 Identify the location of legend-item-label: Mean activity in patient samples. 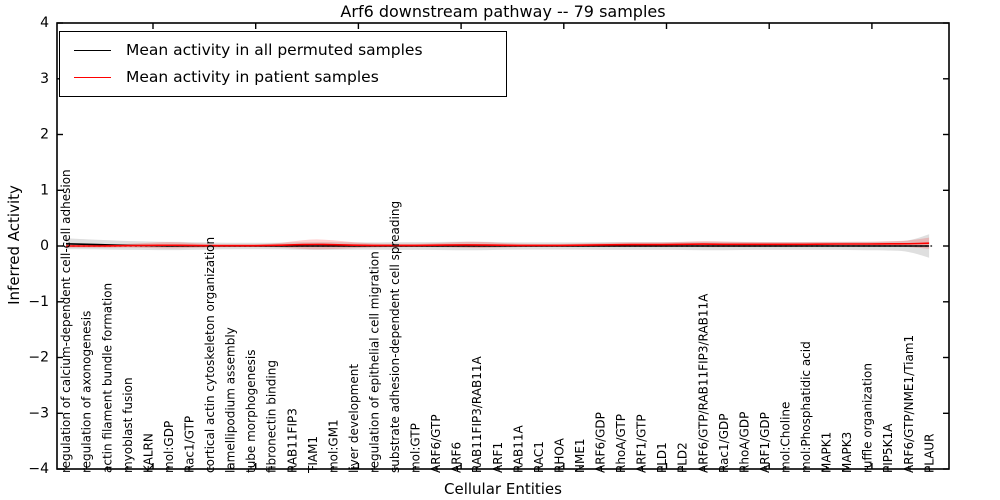
(252, 77).